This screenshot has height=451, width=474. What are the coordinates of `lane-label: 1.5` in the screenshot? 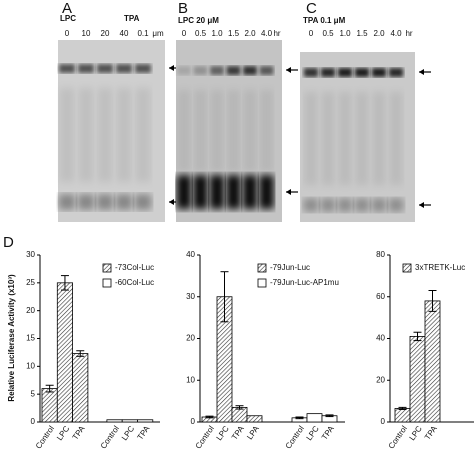 It's located at (234, 33).